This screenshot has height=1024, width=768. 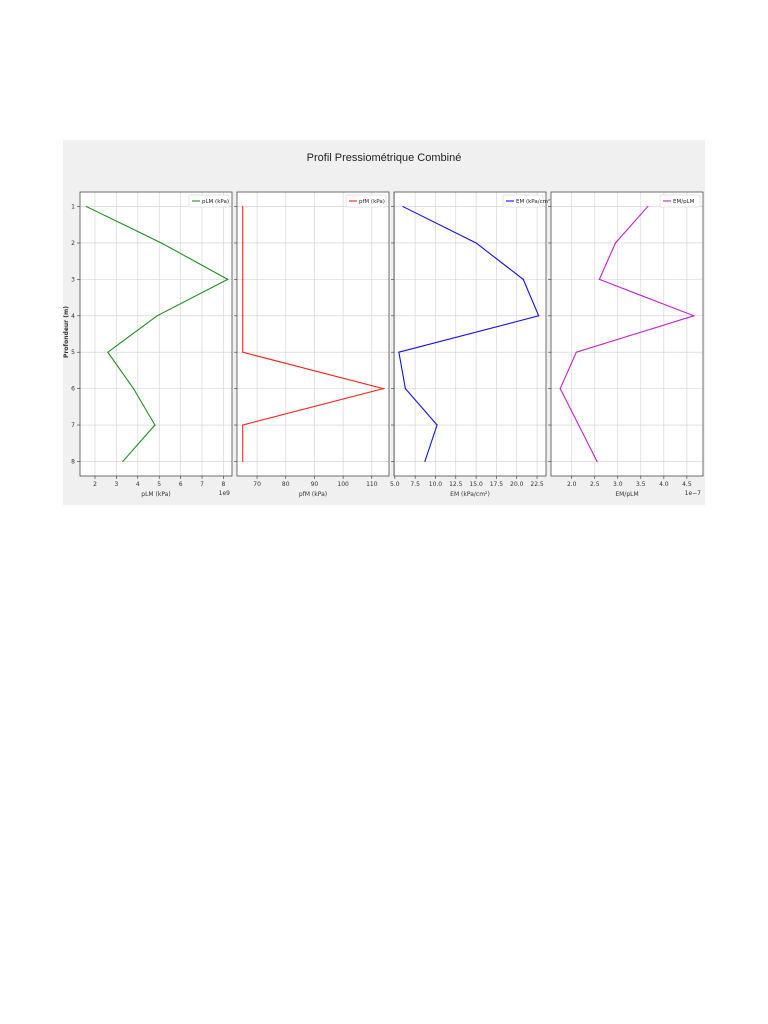 I want to click on x-tick-label: 4.0, so click(x=664, y=484).